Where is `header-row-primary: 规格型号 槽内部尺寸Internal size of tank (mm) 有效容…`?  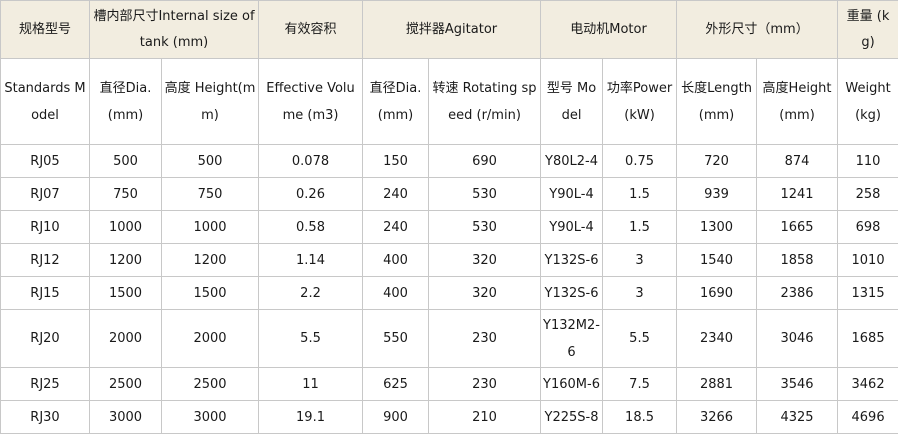
header-row-primary: 规格型号 槽内部尺寸Internal size of tank (mm) 有效容… is located at coordinates (449, 29).